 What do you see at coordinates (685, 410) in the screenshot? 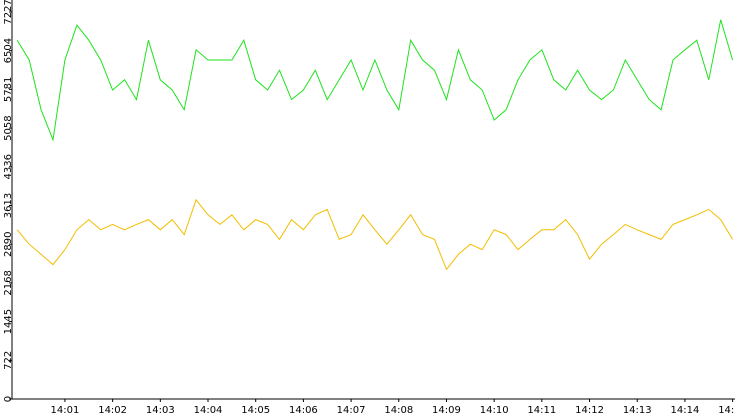
I see `x-tick-label: 14:14` at bounding box center [685, 410].